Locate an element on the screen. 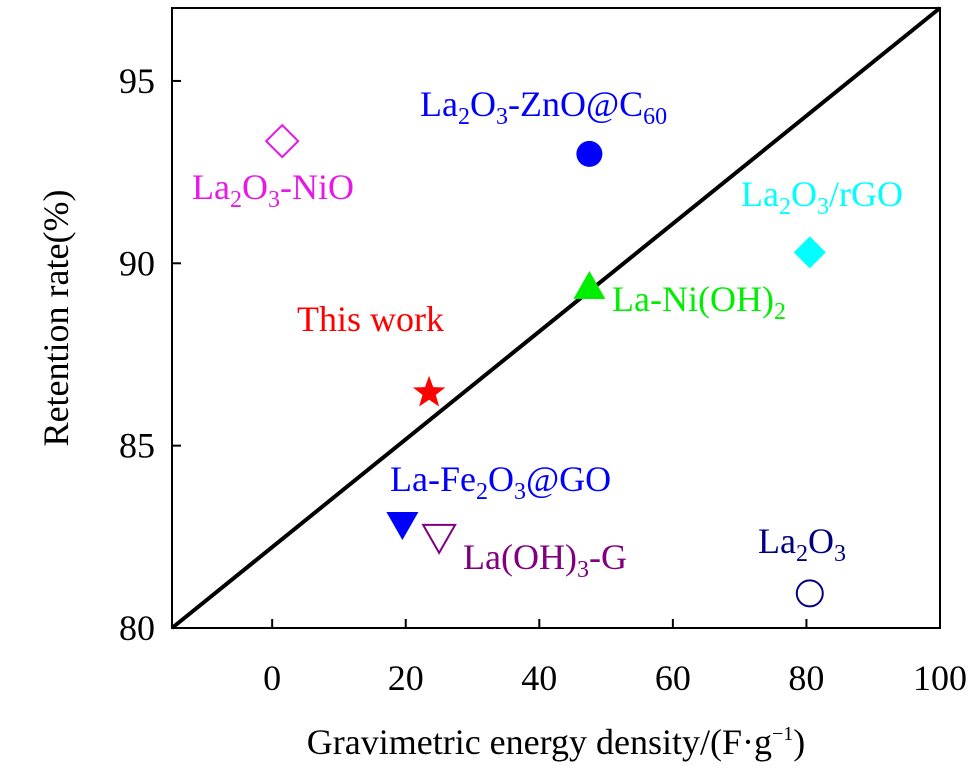 This screenshot has height=772, width=978. label-la-ni-oh2: La-Ni(OH)2 is located at coordinates (699, 302).